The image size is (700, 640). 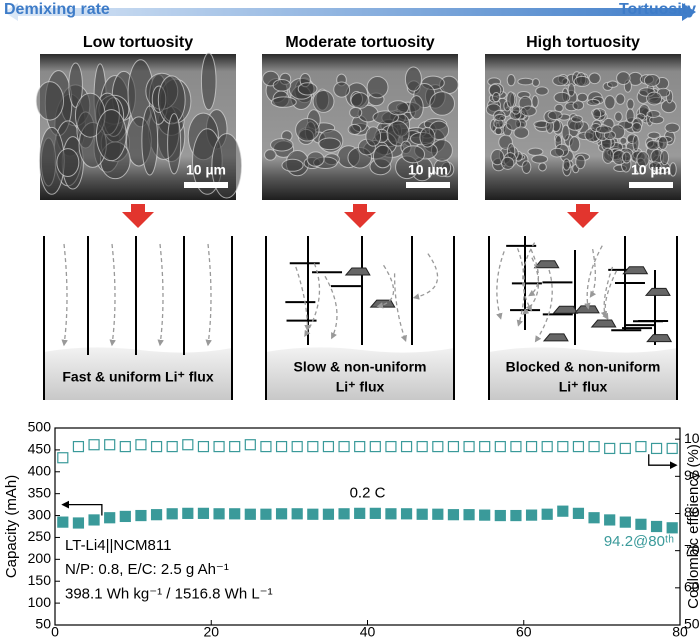 What do you see at coordinates (692, 475) in the screenshot?
I see `y2-tick-label: 90` at bounding box center [692, 475].